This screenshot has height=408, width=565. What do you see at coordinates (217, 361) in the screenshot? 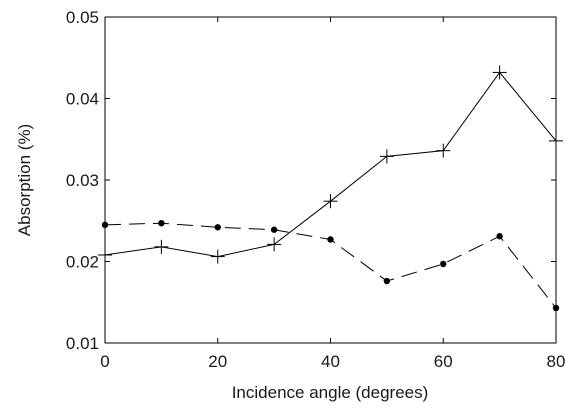
I see `x-tick-label: 20` at bounding box center [217, 361].